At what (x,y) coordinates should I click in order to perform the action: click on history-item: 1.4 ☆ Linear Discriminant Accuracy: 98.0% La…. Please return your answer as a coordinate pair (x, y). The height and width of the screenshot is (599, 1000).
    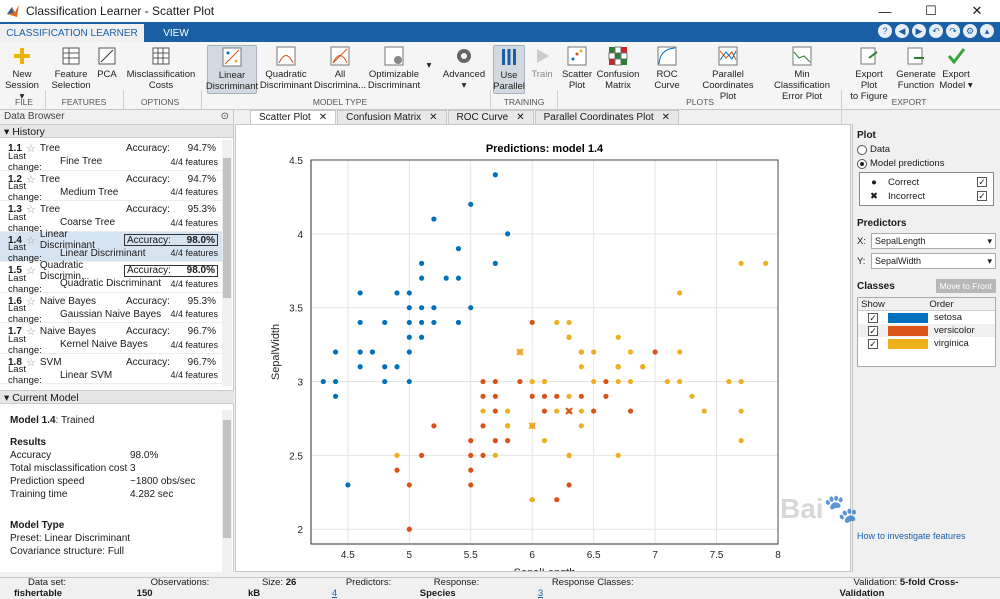
    Looking at the image, I should click on (111, 246).